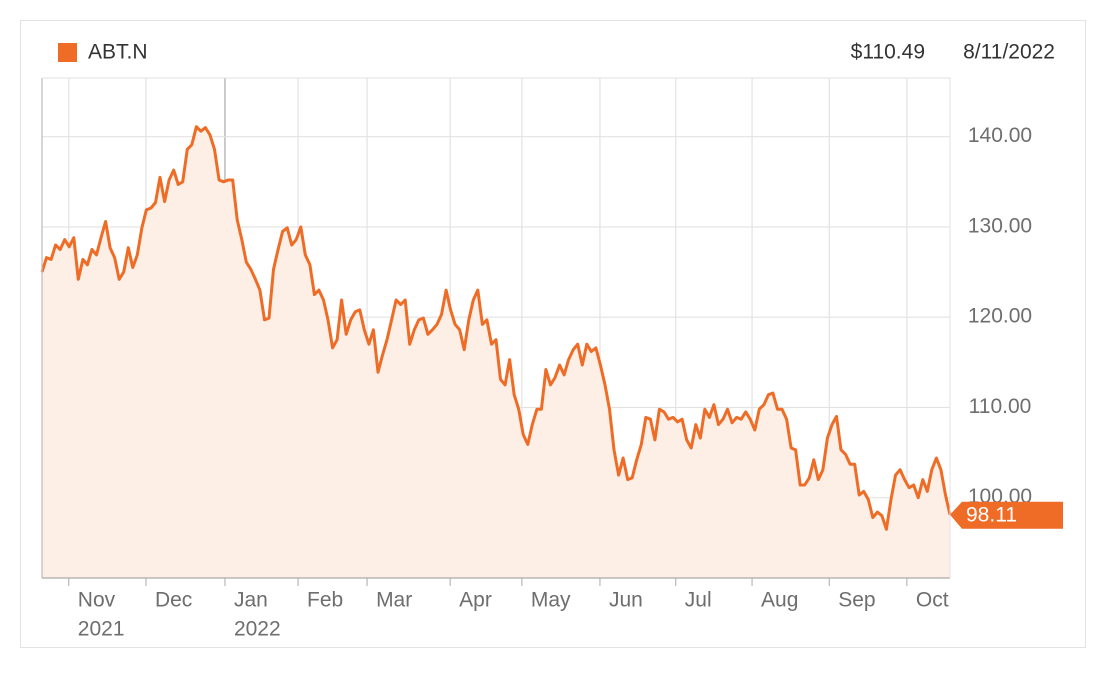 This screenshot has width=1112, height=694. I want to click on x-tick-label: Nov, so click(97, 600).